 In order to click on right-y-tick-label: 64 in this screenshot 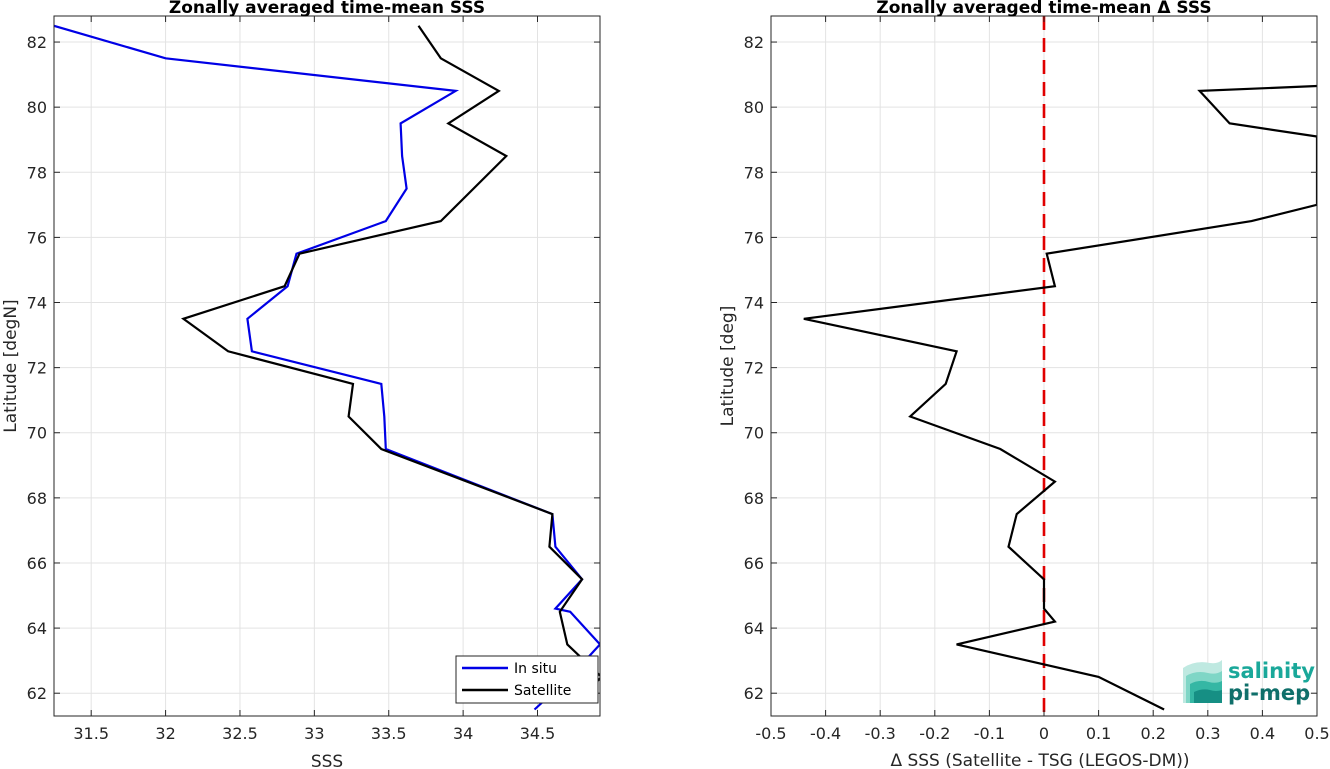, I will do `click(754, 628)`.